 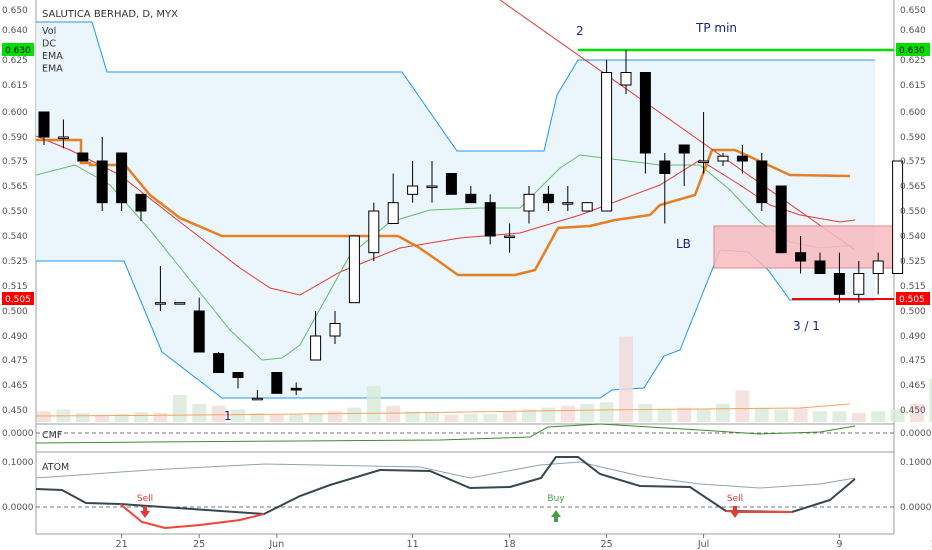 I want to click on y-tick-label-right: 0.500, so click(x=913, y=312).